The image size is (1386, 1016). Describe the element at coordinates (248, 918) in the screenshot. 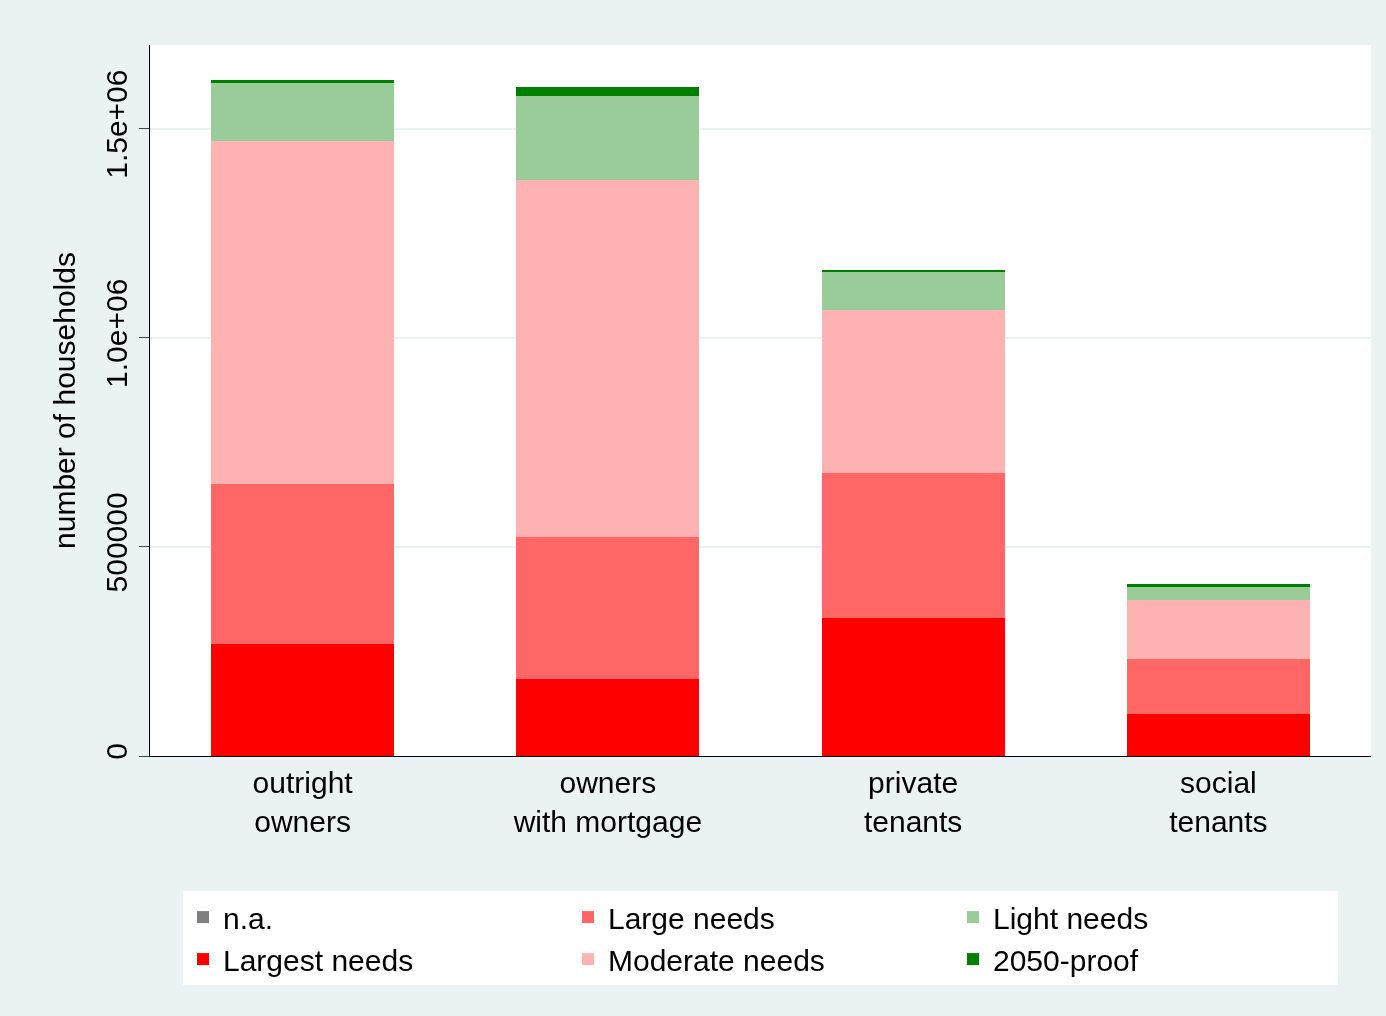

I see `legend-label: n.a.` at that location.